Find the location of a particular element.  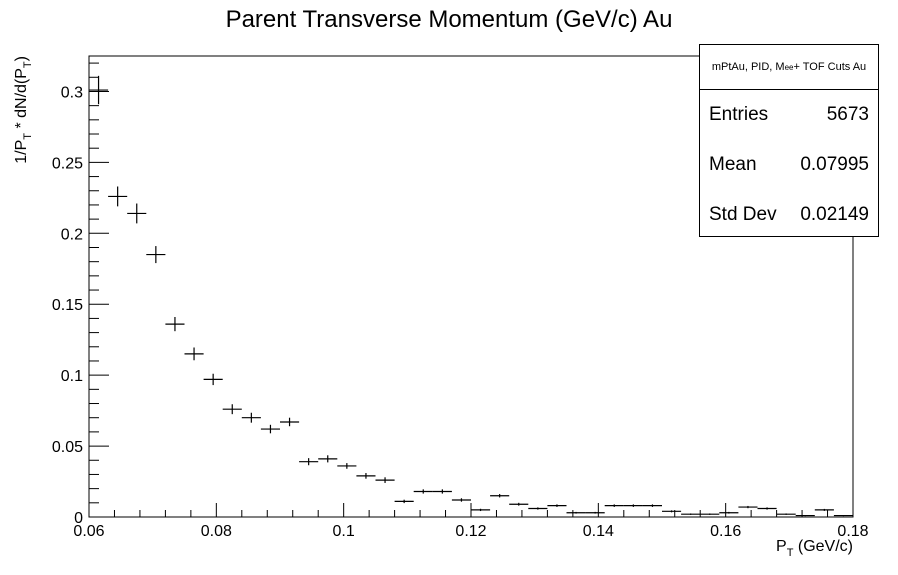

x-tick-label: 0.16 is located at coordinates (725, 531).